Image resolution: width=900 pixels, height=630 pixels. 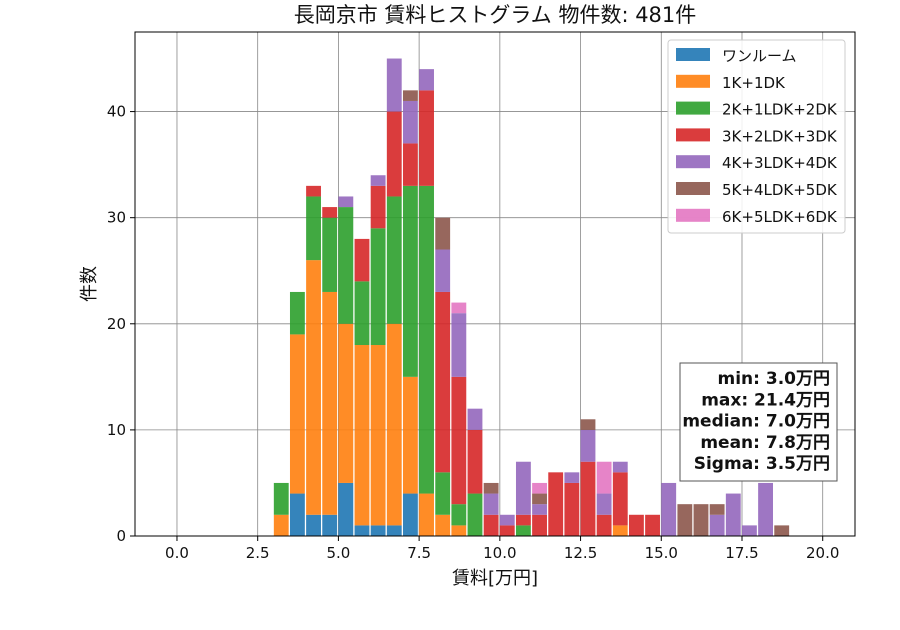 I want to click on legend-label: 2K+1LDK+2DK, so click(x=780, y=110).